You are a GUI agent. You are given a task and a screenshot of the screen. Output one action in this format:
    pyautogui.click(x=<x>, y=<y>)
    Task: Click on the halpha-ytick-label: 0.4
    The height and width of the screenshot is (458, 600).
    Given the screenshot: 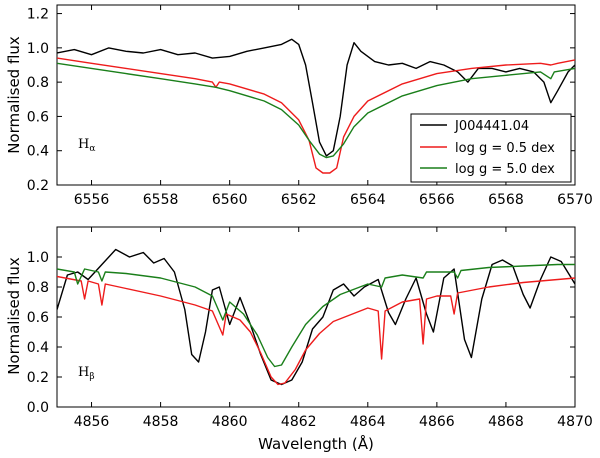 What is the action you would take?
    pyautogui.click(x=38, y=152)
    